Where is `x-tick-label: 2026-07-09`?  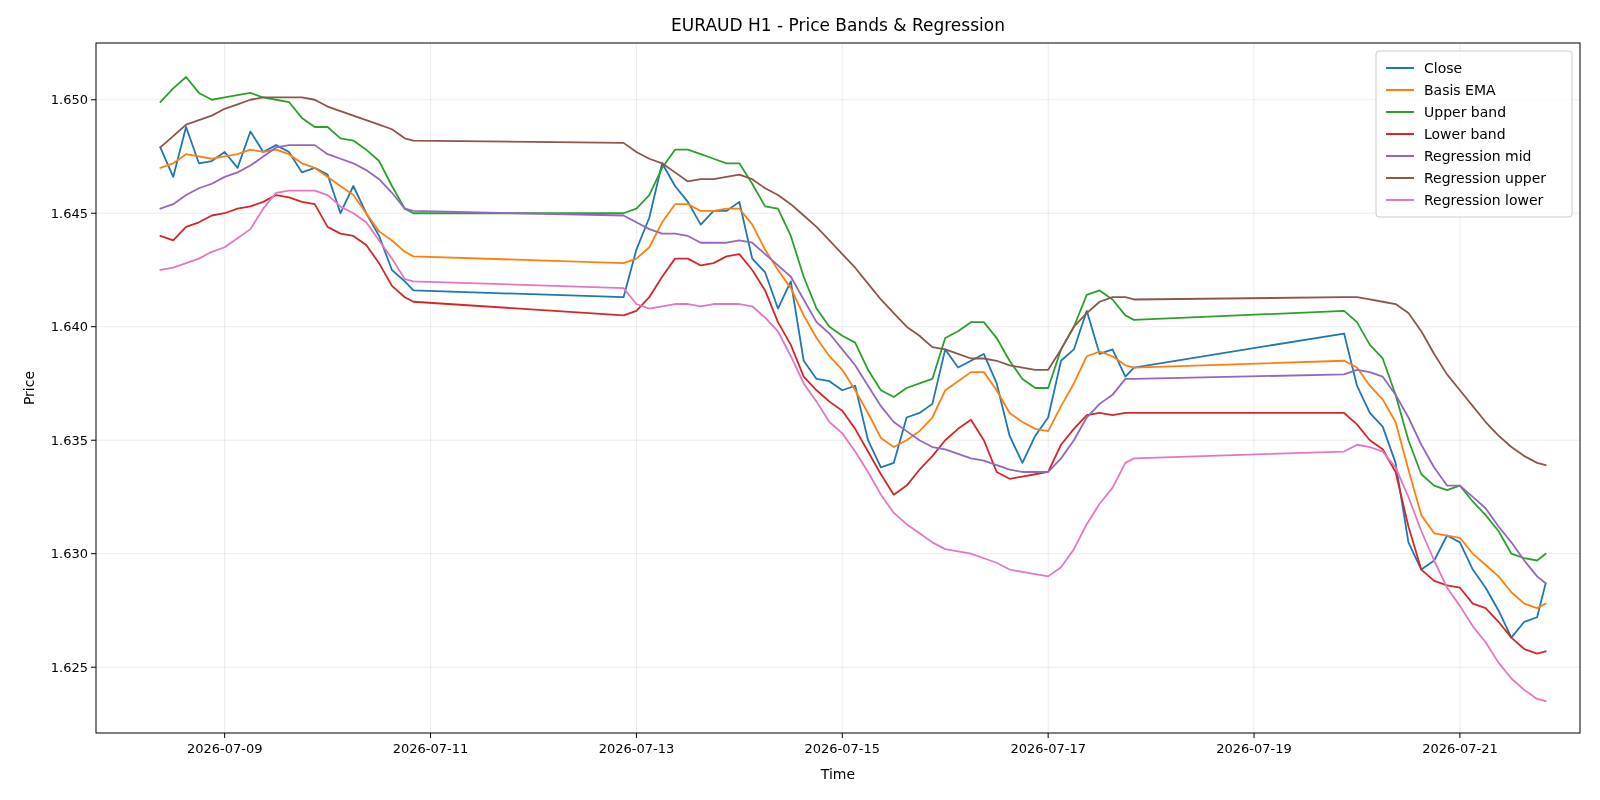 x-tick-label: 2026-07-09 is located at coordinates (224, 748).